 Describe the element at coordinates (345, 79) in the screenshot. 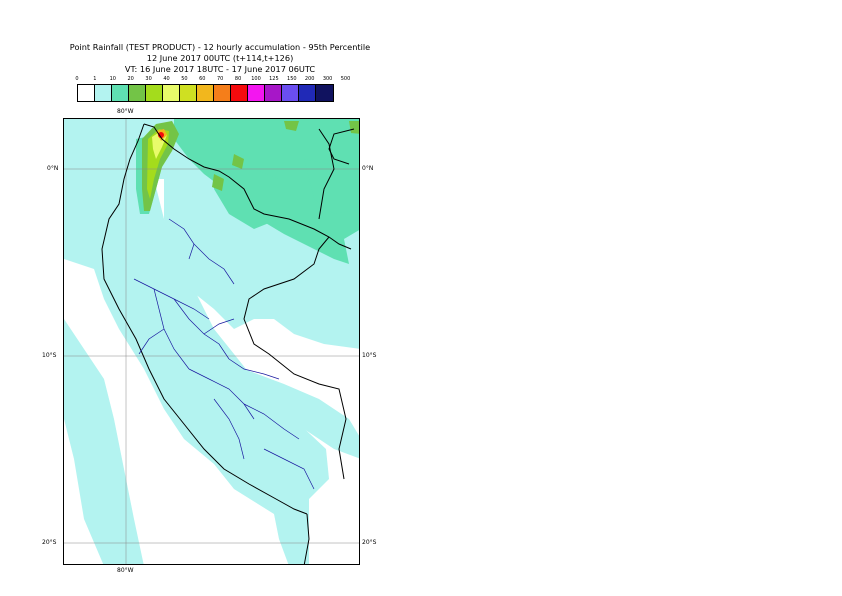

I see `legend-label: 500` at that location.